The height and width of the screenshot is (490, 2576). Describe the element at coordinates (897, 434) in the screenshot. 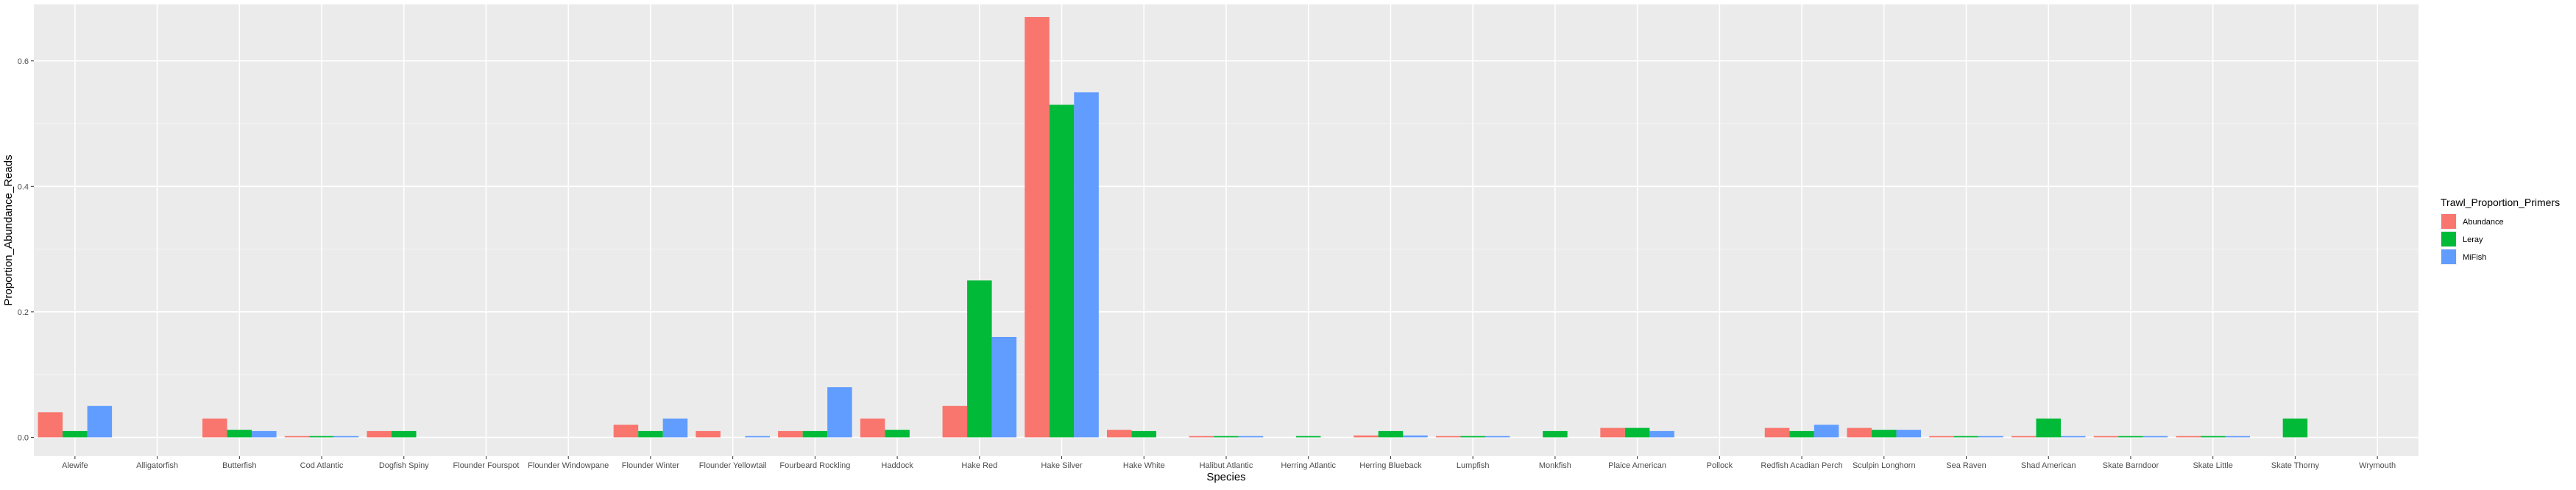

I see `bar-leray-haddock` at that location.